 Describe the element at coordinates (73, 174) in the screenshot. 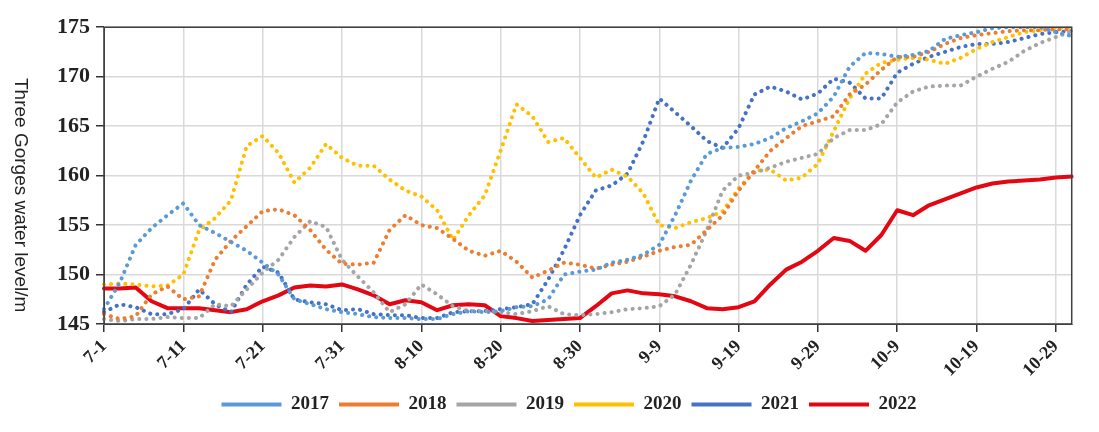

I see `y-tick-label: 160` at that location.